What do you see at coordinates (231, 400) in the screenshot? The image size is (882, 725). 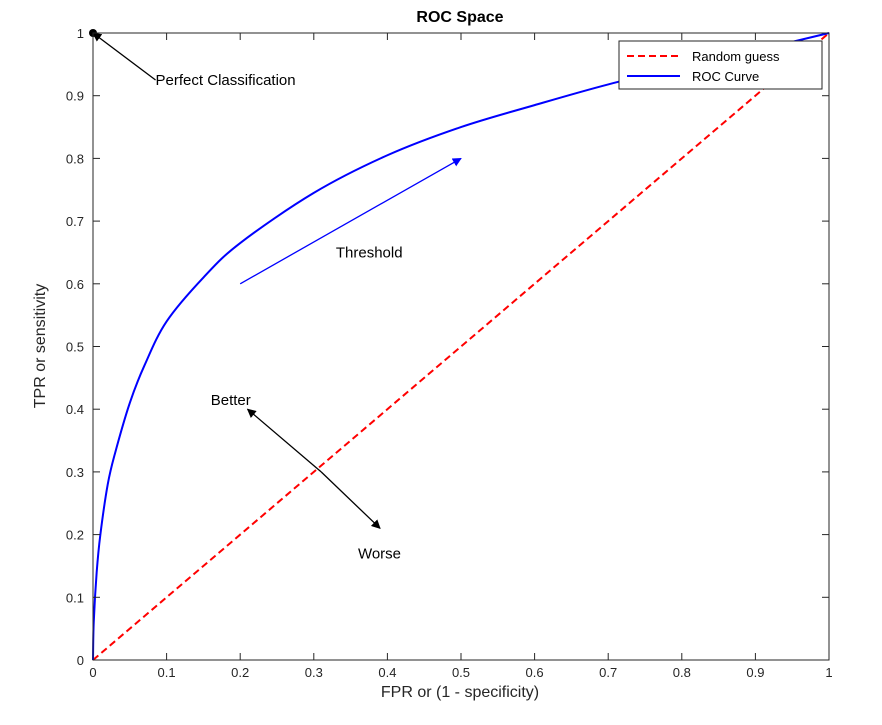 I see `better-label: Better` at bounding box center [231, 400].